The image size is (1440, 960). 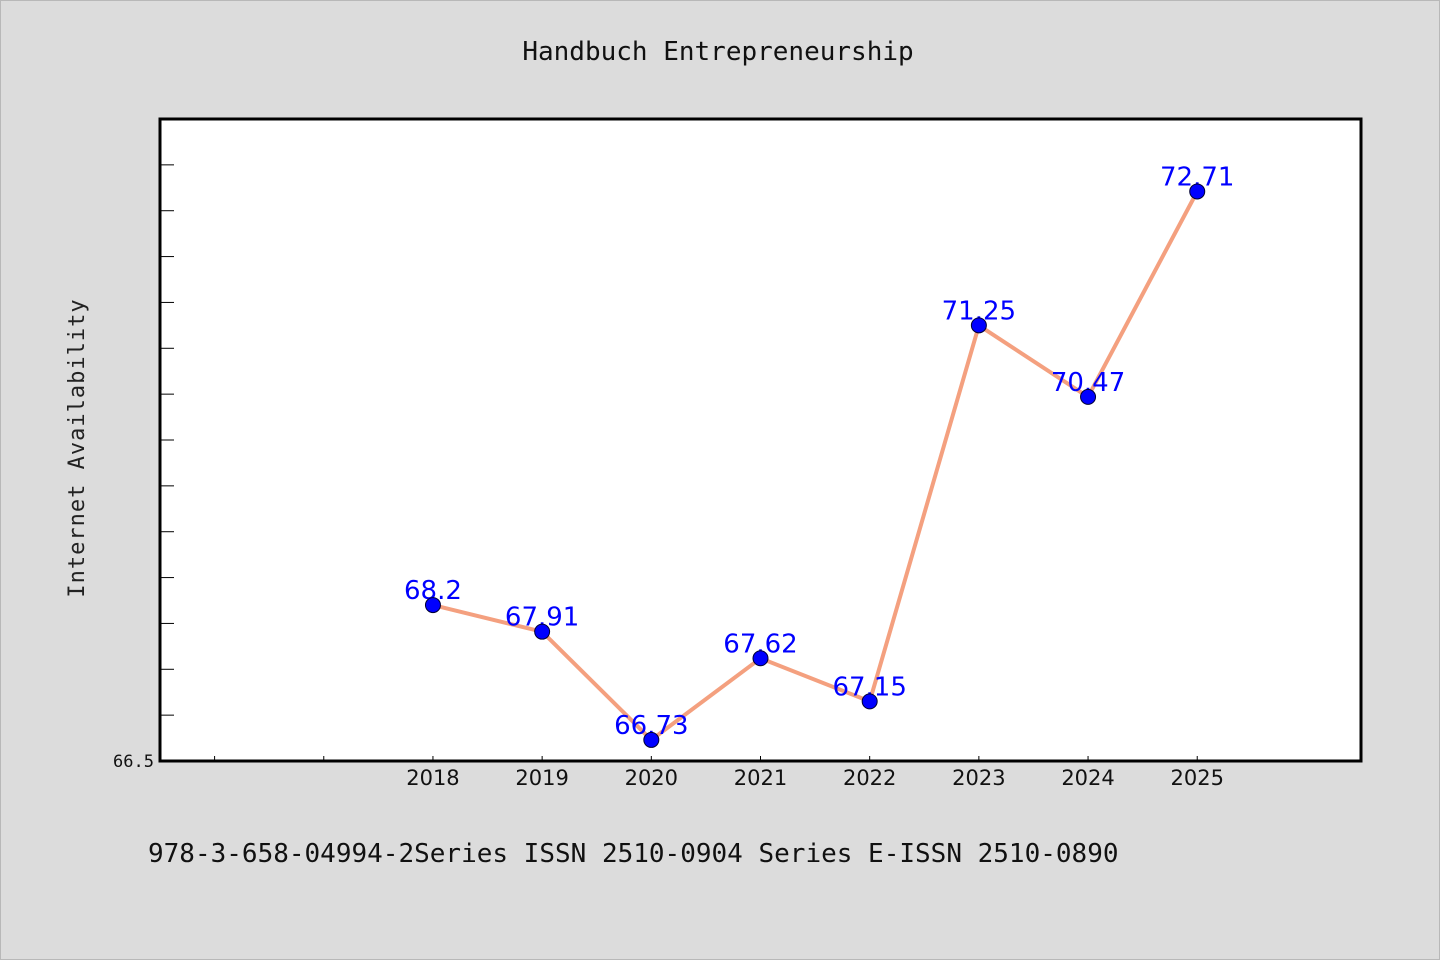 I want to click on x-tick-label: 2020, so click(x=651, y=778).